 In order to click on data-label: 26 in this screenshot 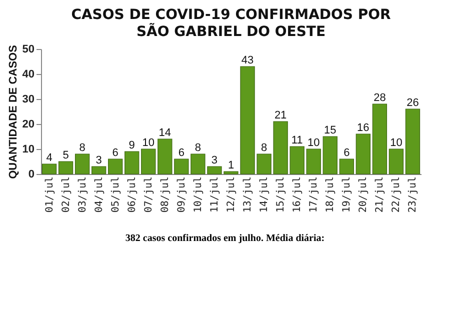, I will do `click(412, 103)`.